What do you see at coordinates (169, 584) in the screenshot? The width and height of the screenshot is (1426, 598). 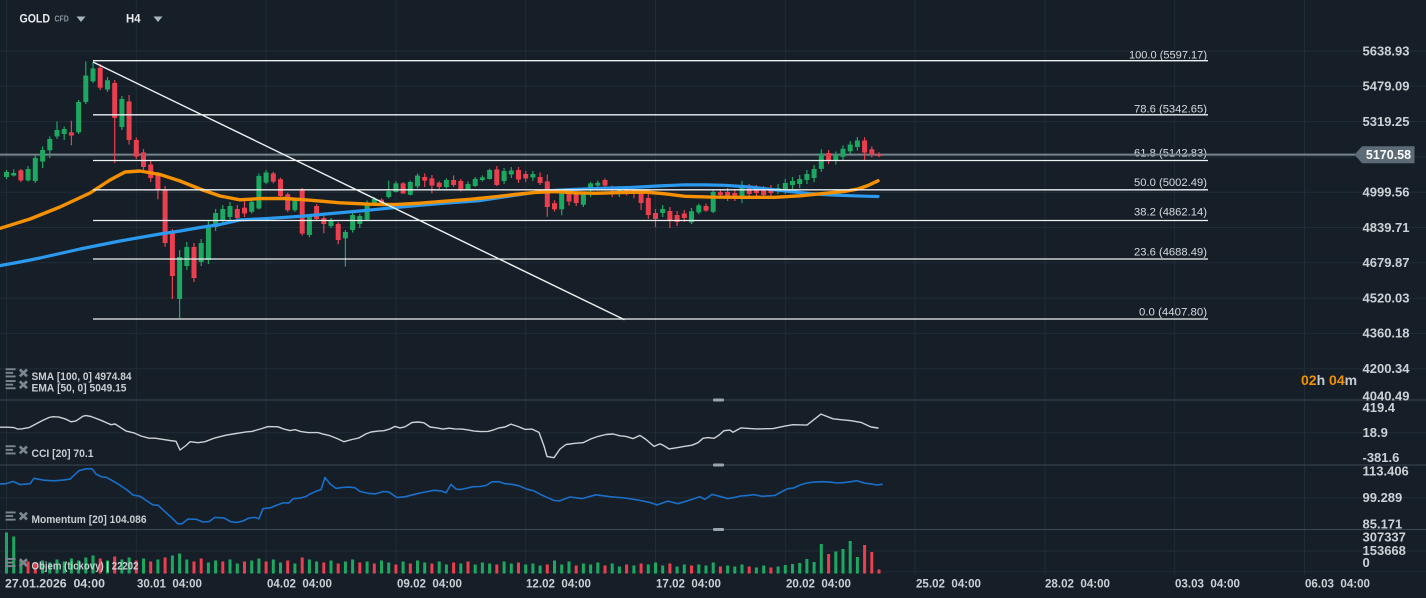 I see `svg-text: 30.01 04:00` at bounding box center [169, 584].